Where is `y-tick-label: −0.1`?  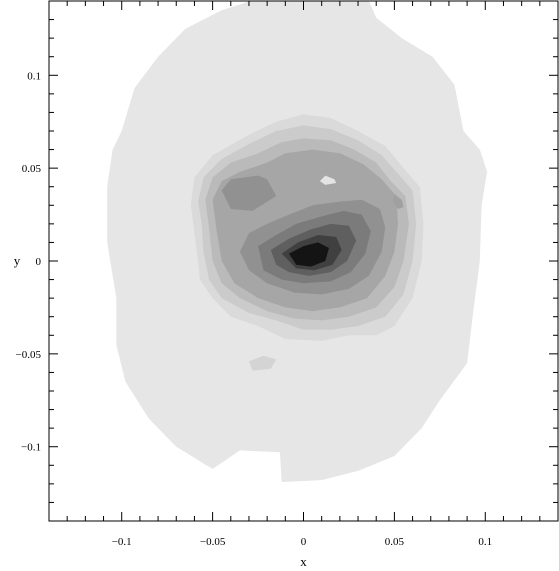
y-tick-label: −0.1 is located at coordinates (31, 448).